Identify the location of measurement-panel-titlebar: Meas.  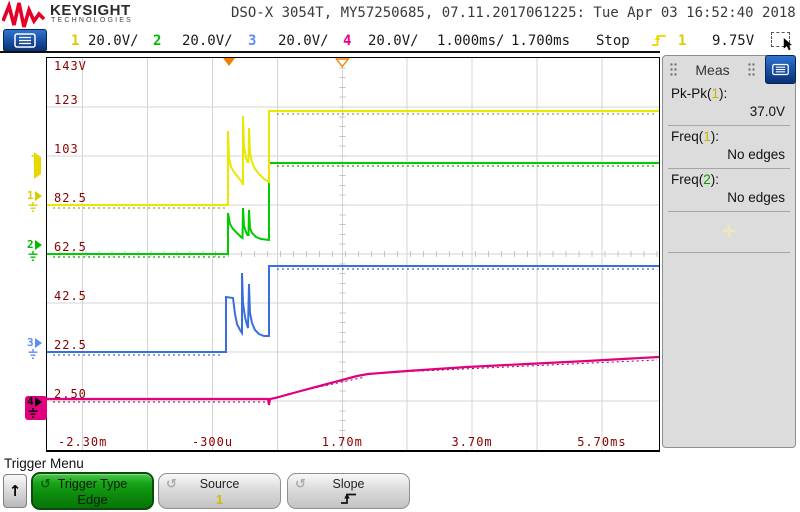
(729, 69).